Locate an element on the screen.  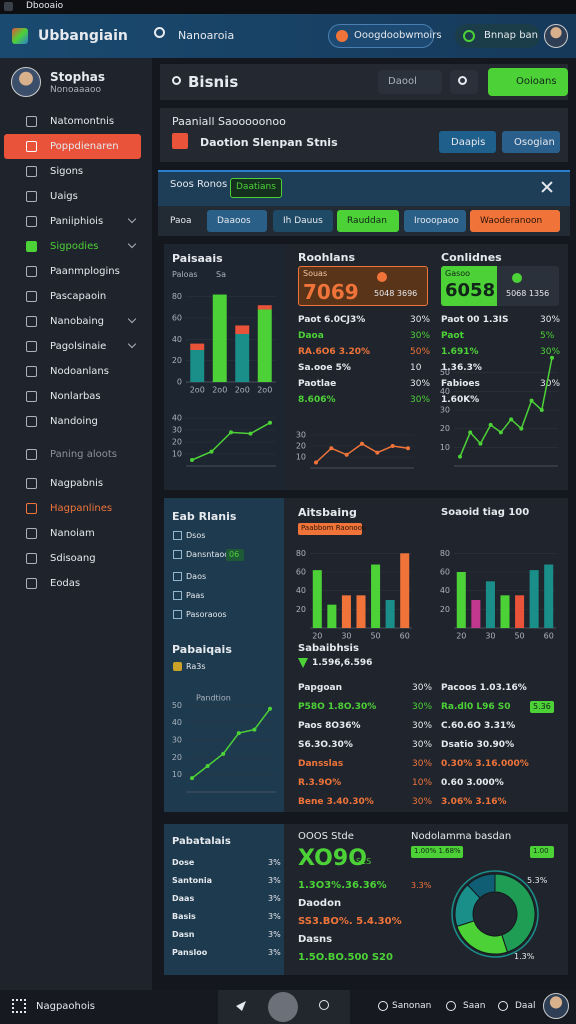
y-tick-label: 80 is located at coordinates (445, 553).